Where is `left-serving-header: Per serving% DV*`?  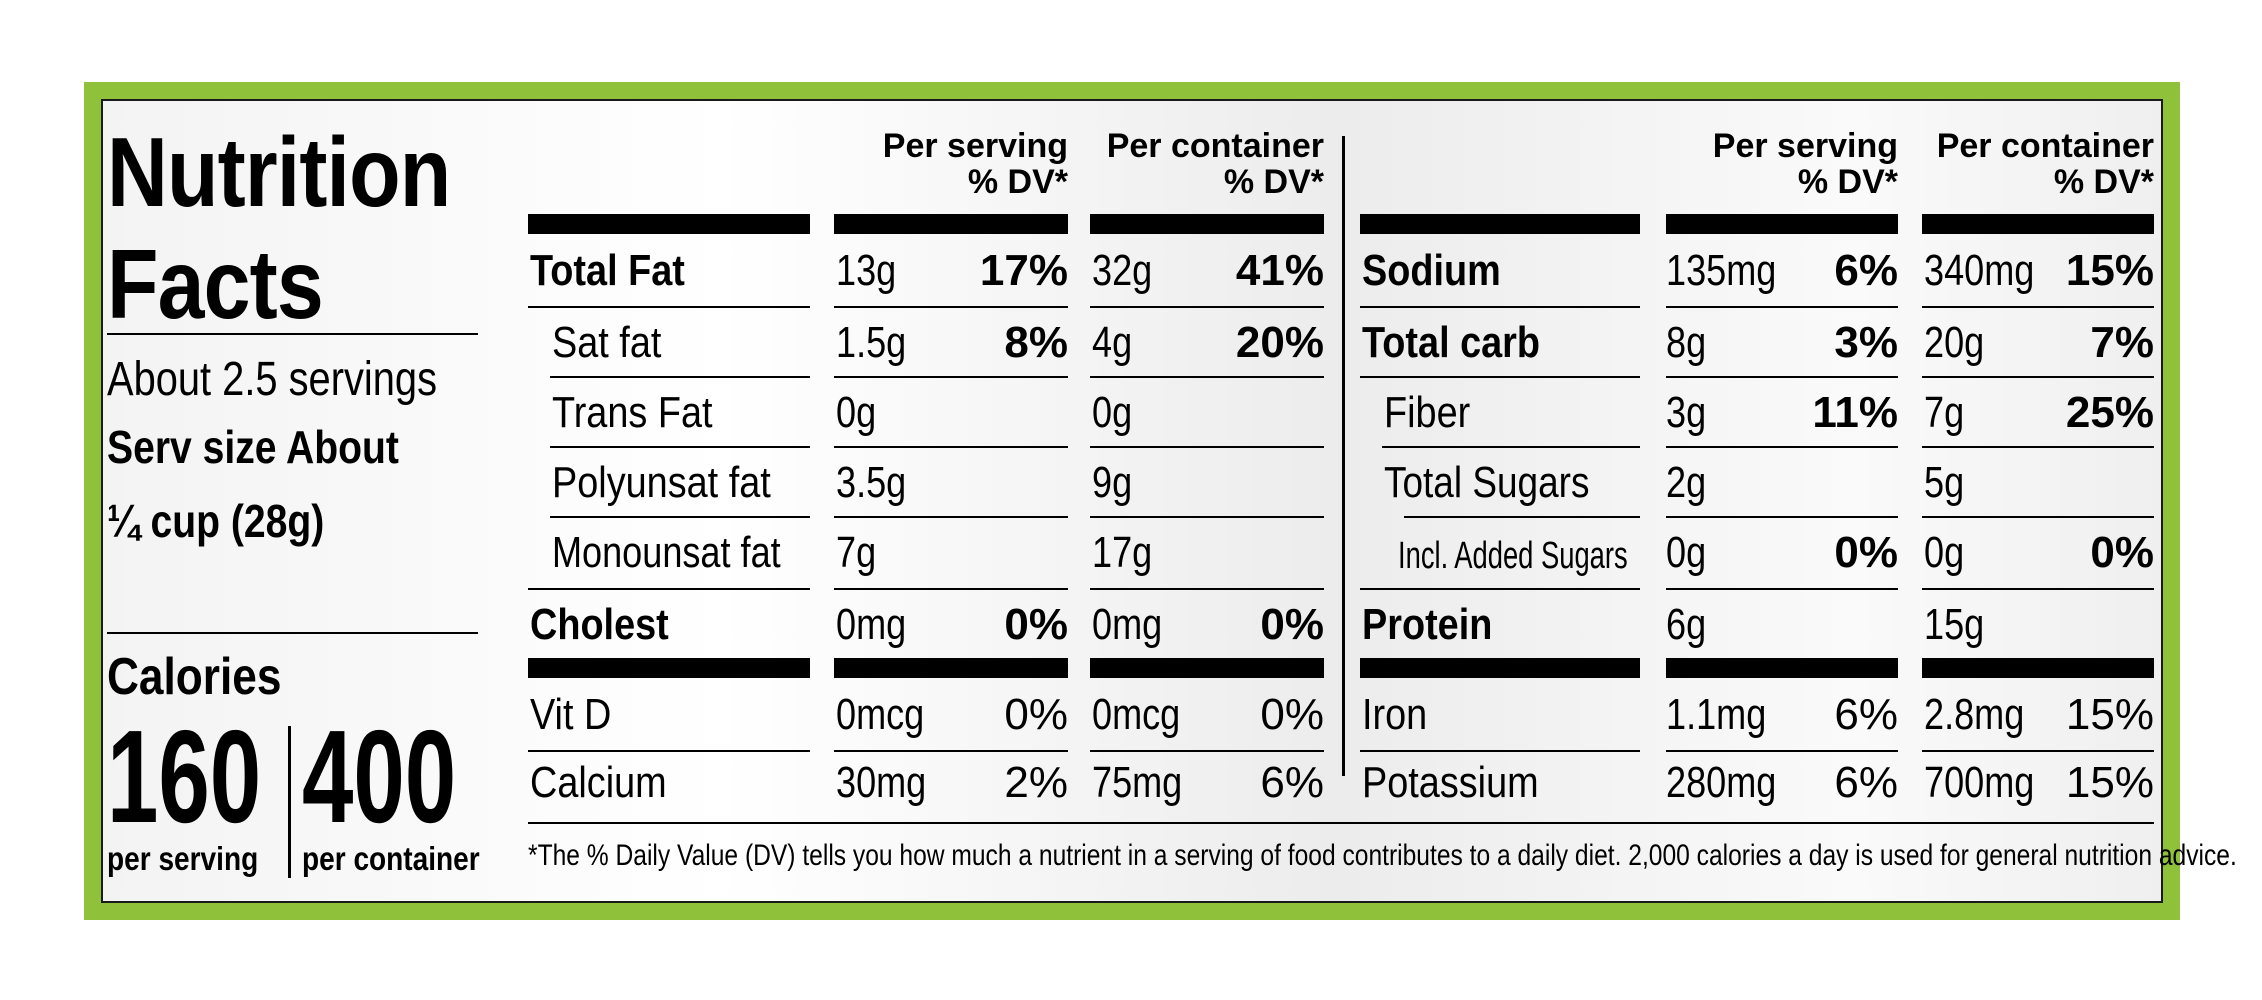
left-serving-header: Per serving% DV* is located at coordinates (975, 164).